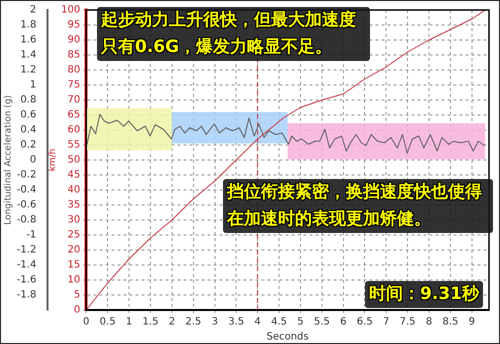  Describe the element at coordinates (279, 322) in the screenshot. I see `x-tick-label: 4.5` at that location.